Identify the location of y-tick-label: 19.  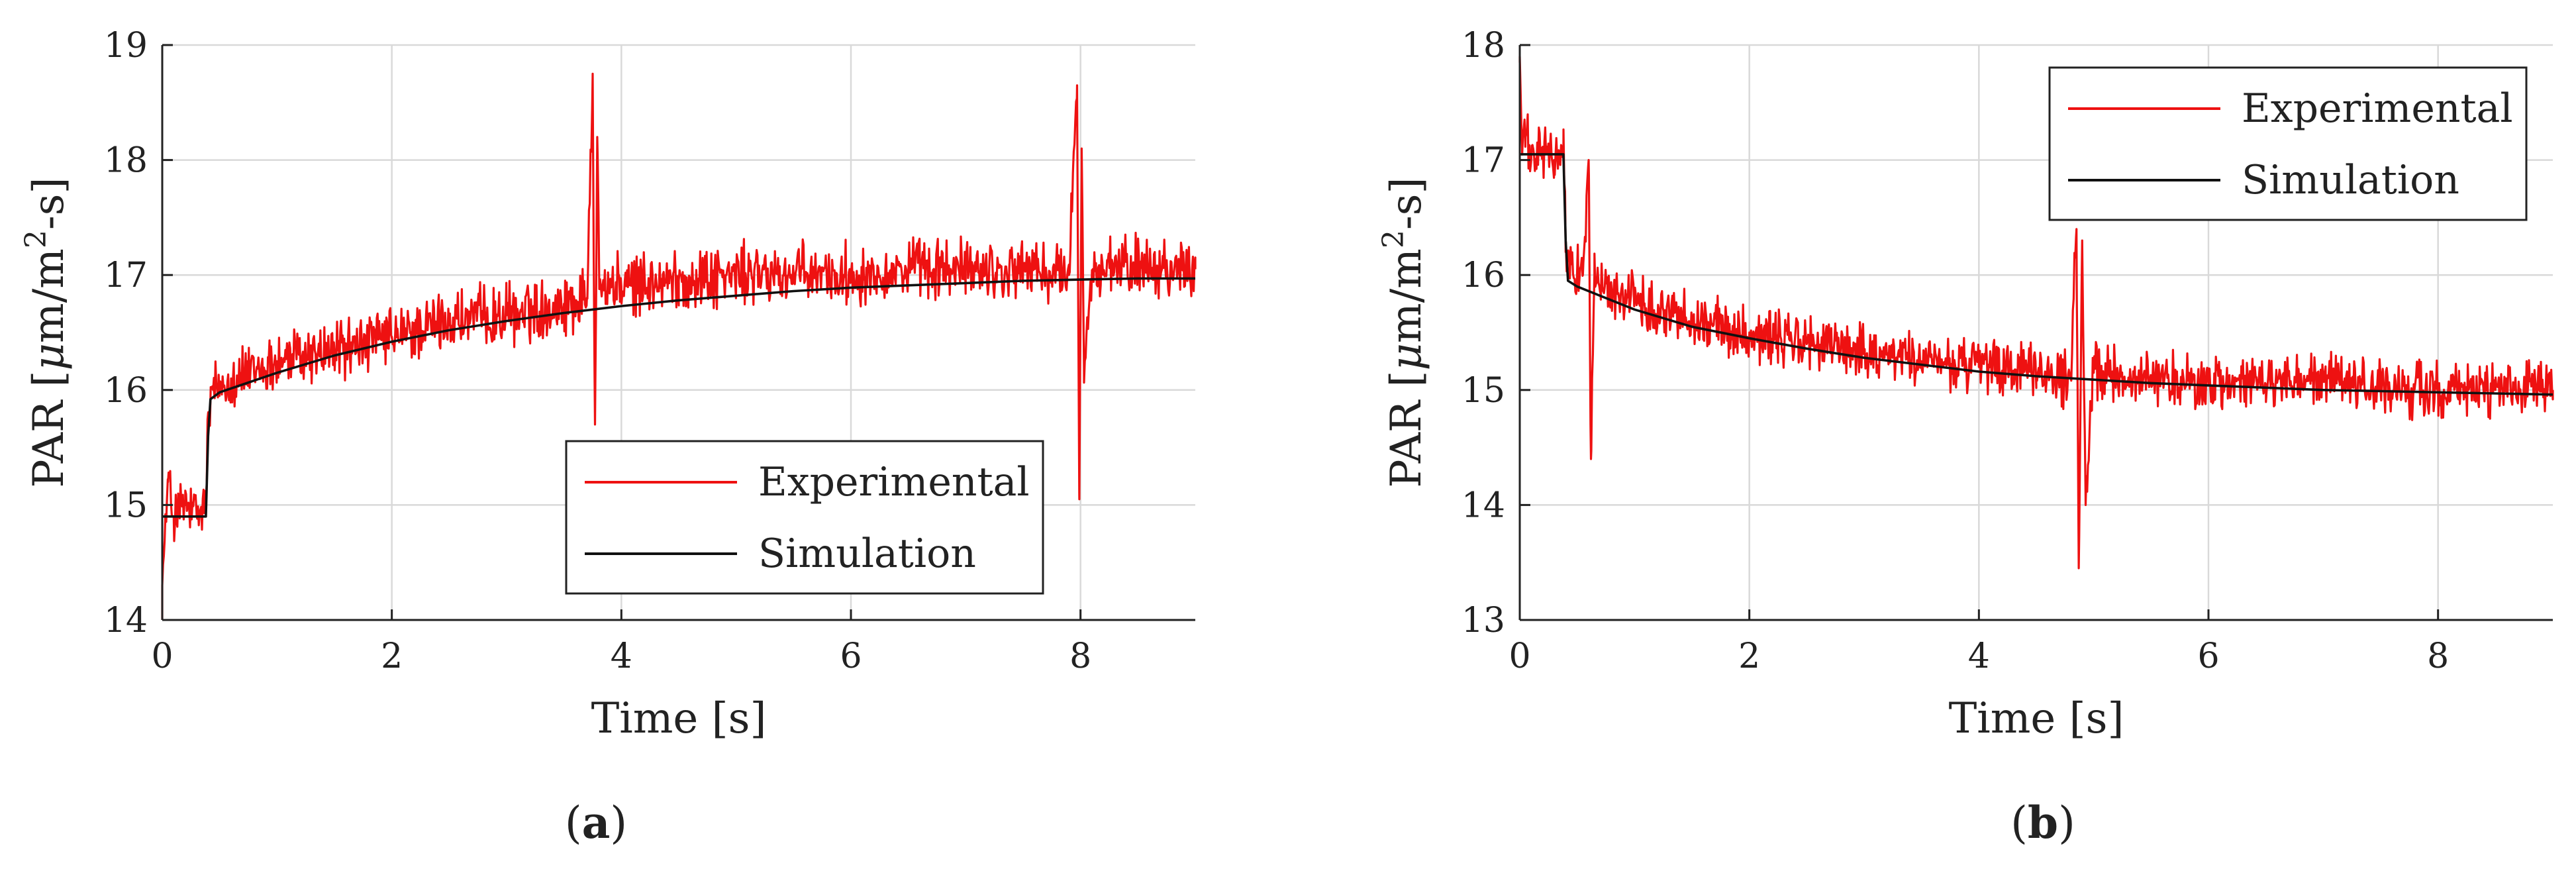
(126, 46).